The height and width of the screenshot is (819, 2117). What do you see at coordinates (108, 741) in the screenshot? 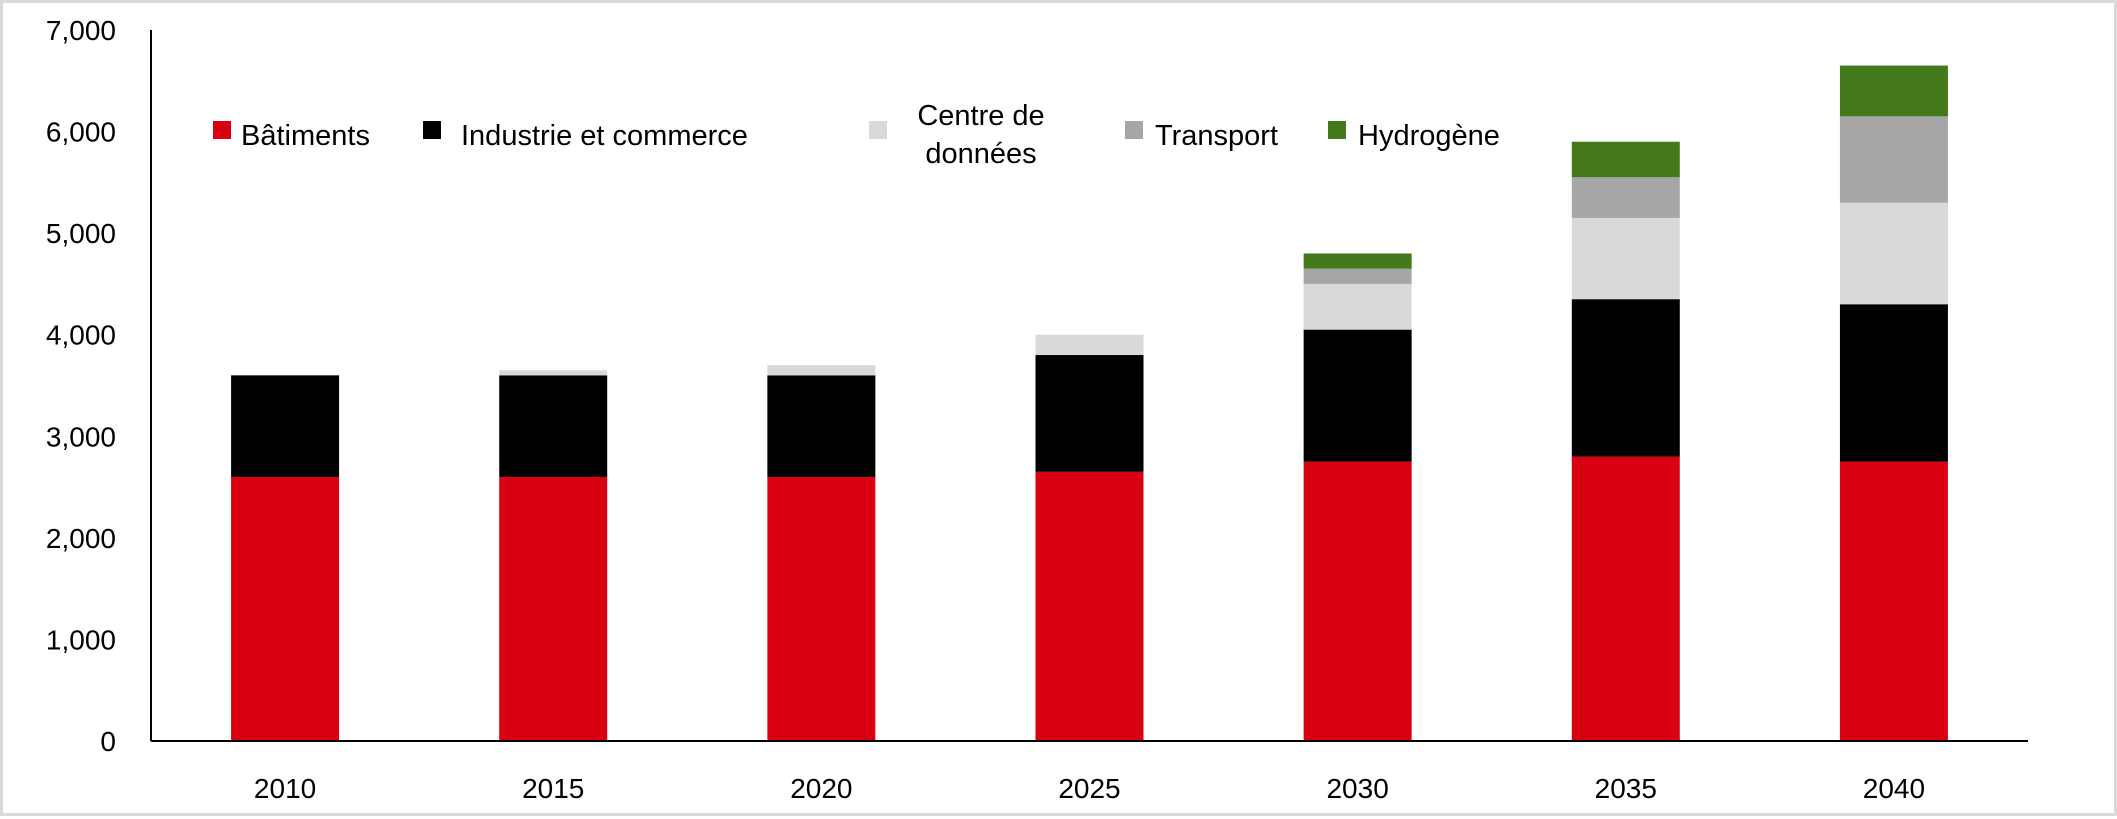
I see `y-tick-label: 0` at bounding box center [108, 741].